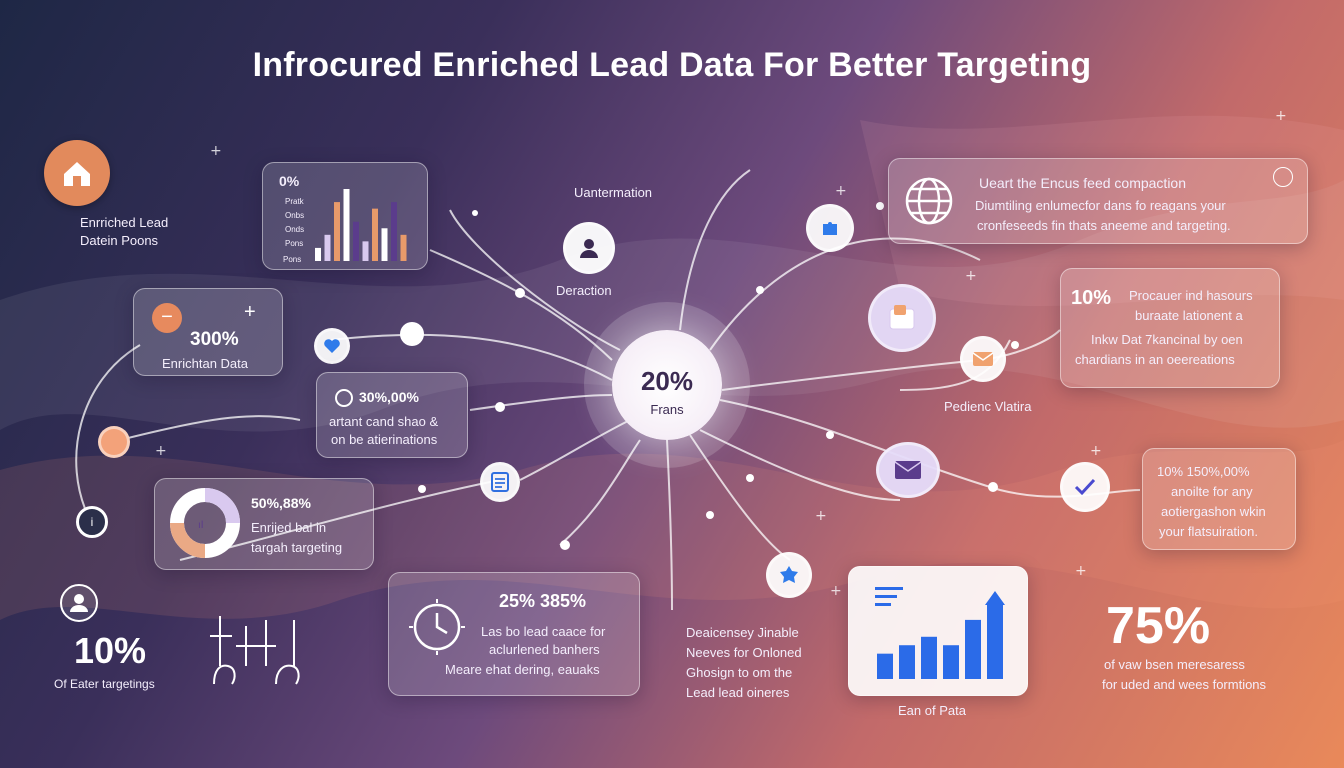  What do you see at coordinates (739, 672) in the screenshot?
I see `middle-line3: Ghosign to om the` at bounding box center [739, 672].